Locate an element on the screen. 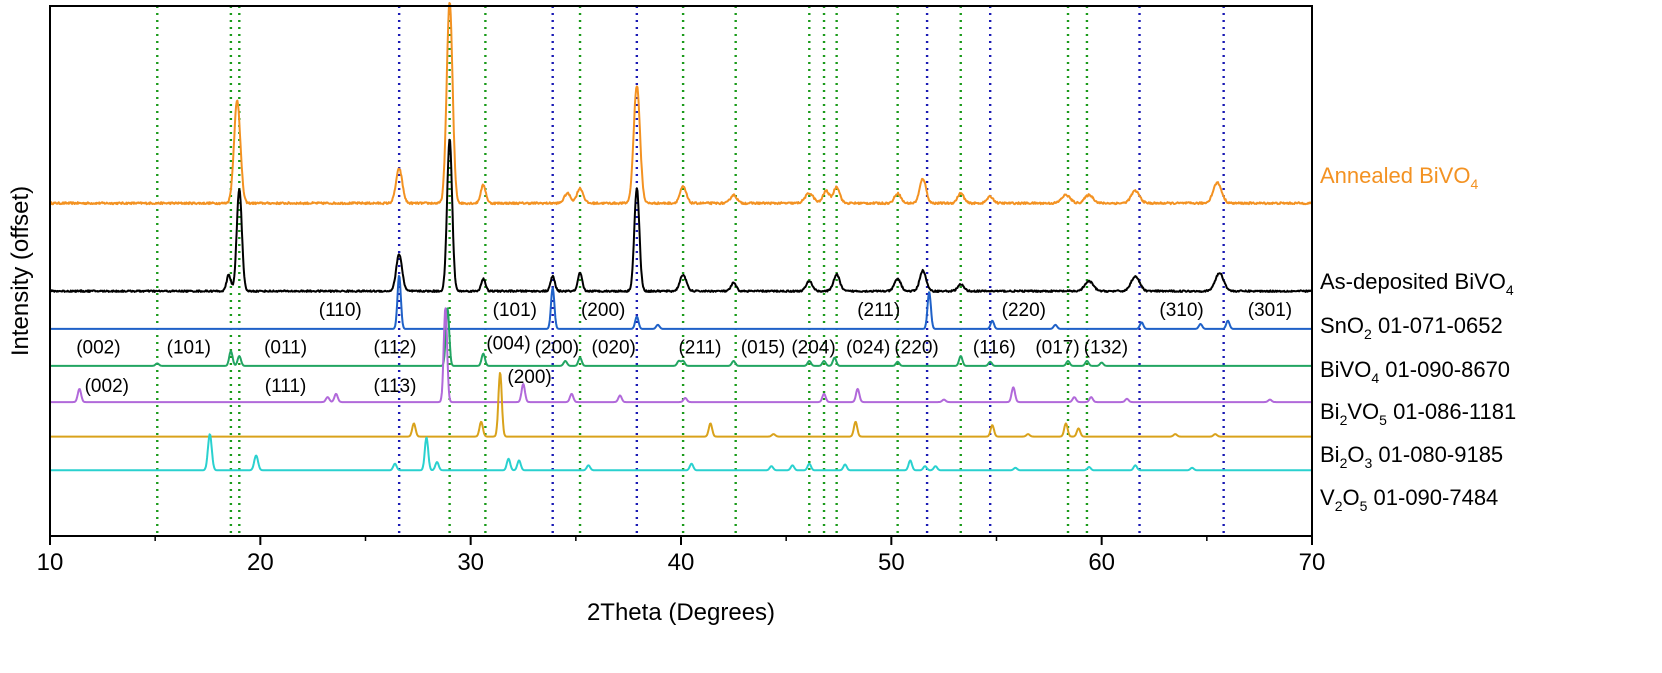 This screenshot has width=1662, height=673. x-tick-label: 60 is located at coordinates (1101, 562).